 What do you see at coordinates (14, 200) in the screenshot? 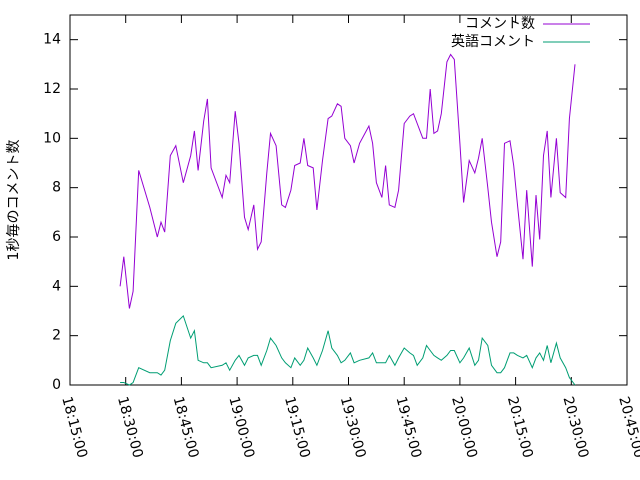
I see `y-axis-label: 1秒毎のコメント数` at bounding box center [14, 200].